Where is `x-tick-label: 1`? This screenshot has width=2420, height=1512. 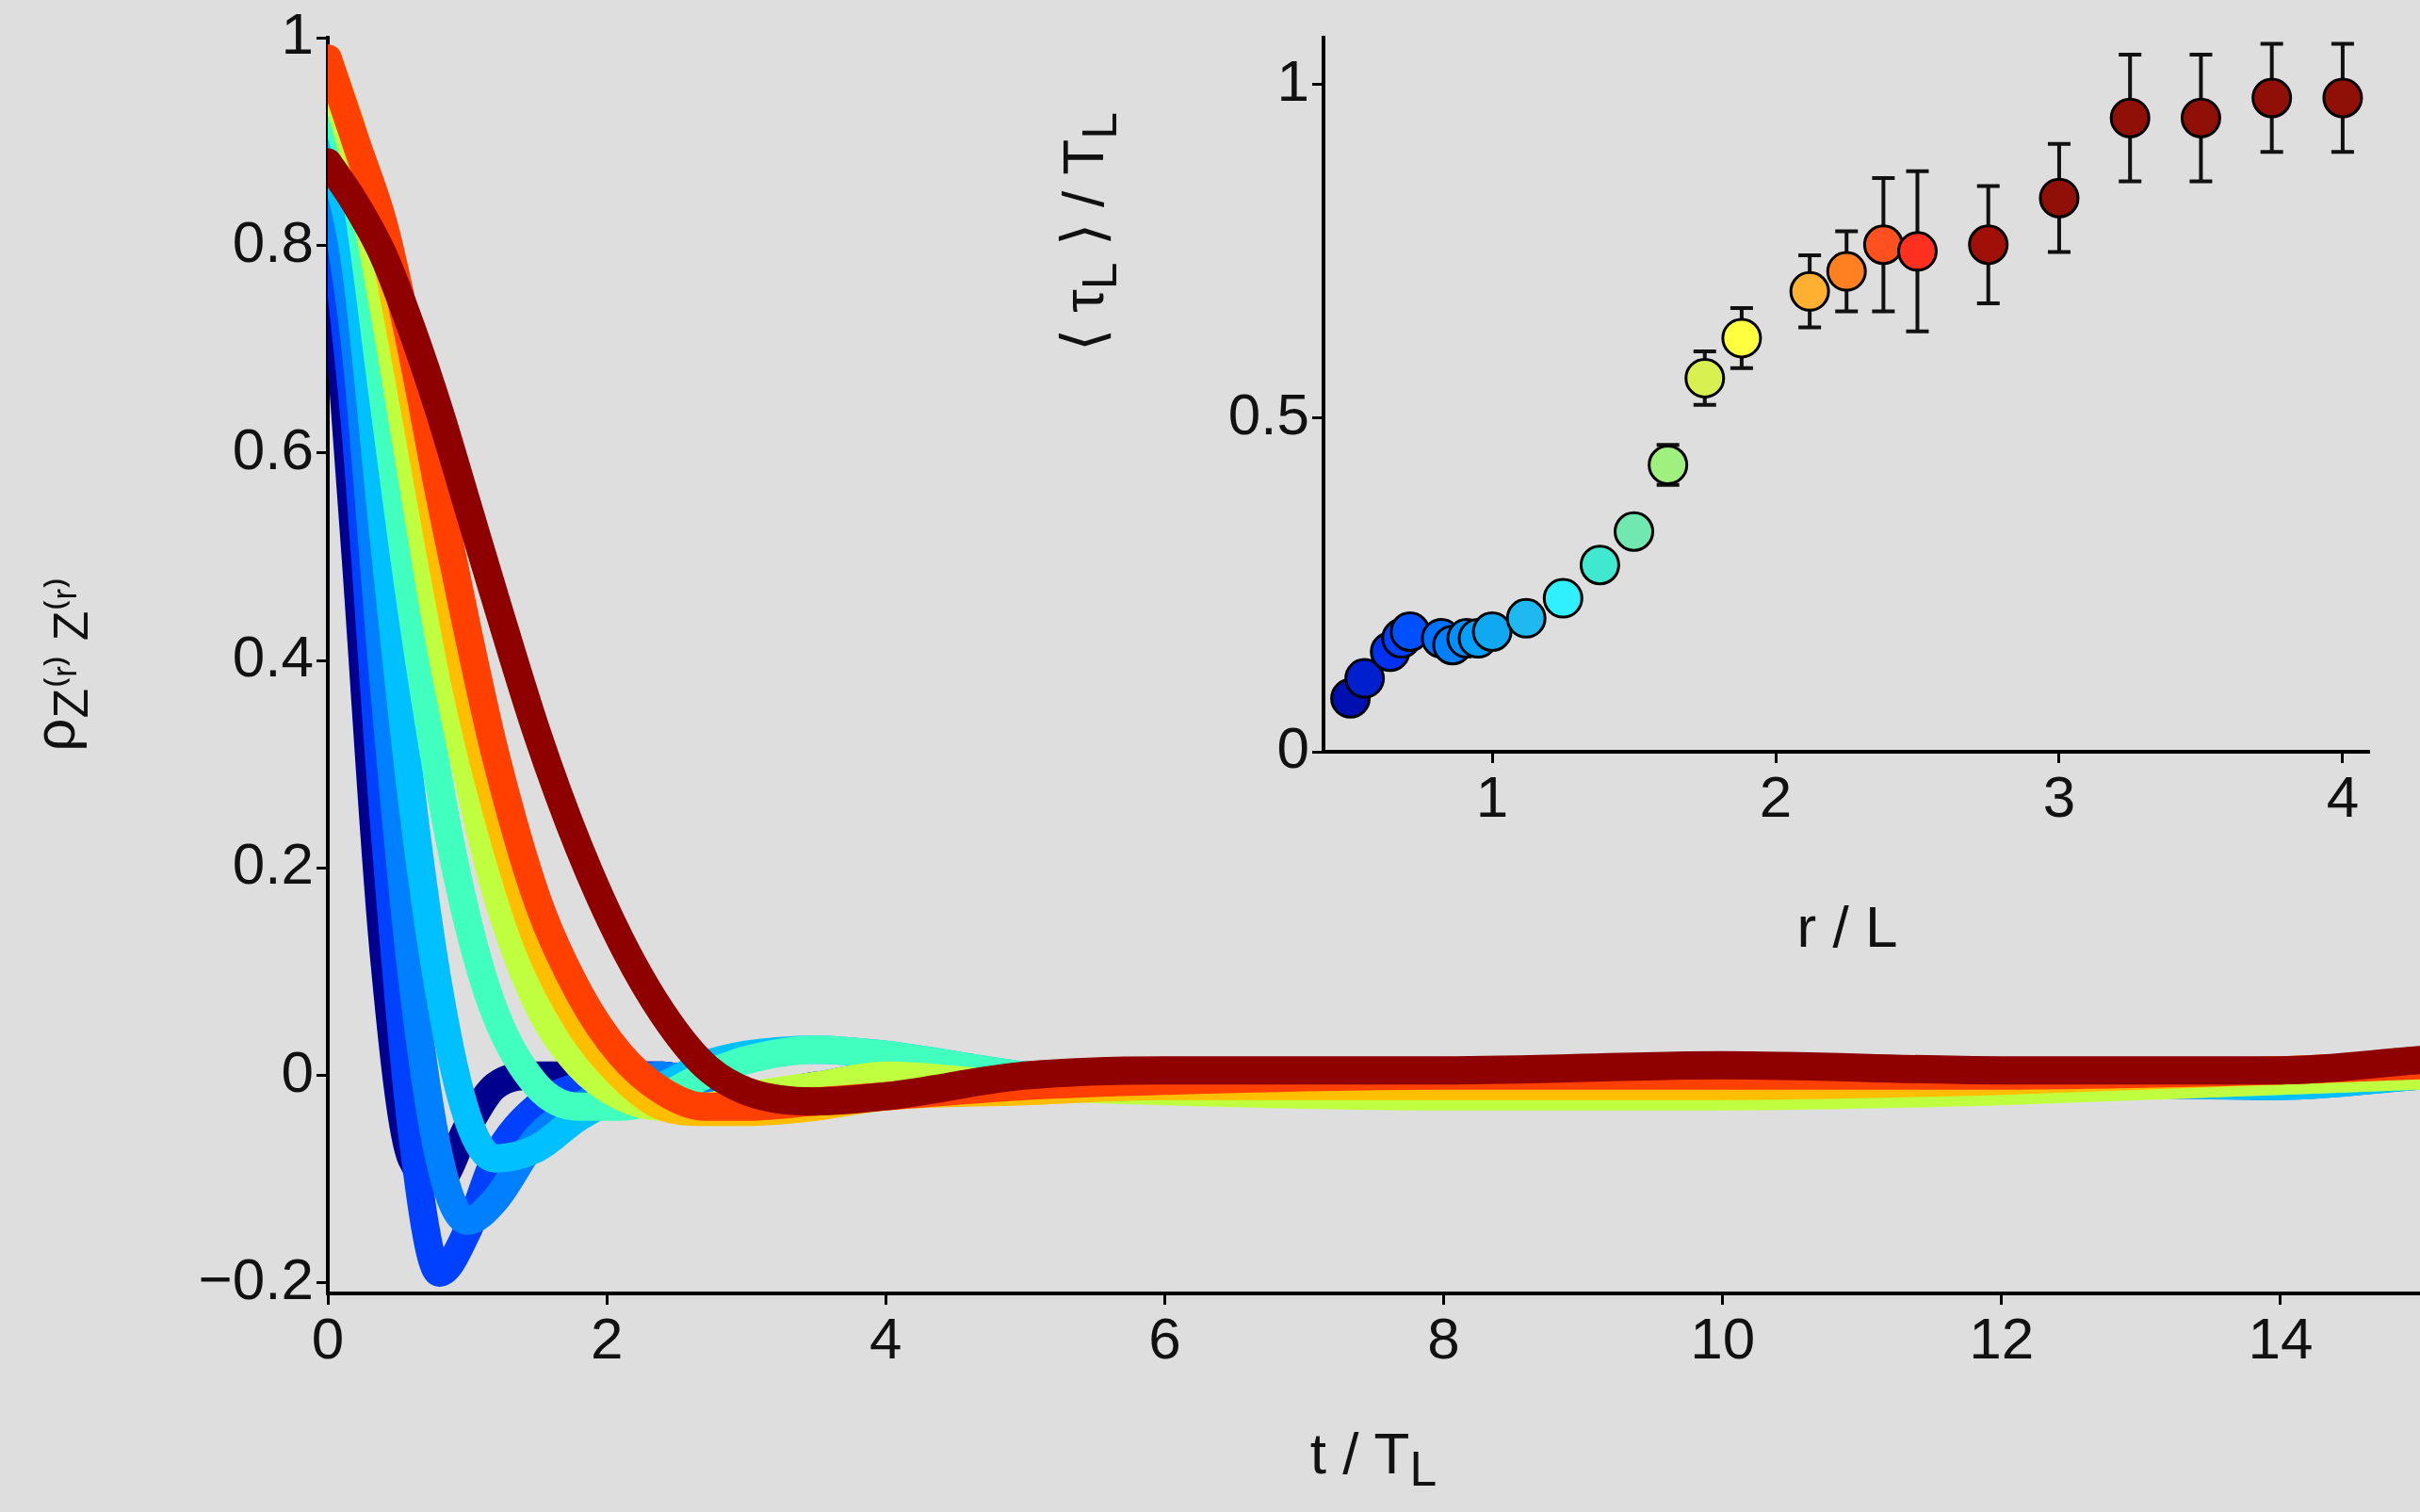 x-tick-label: 1 is located at coordinates (1492, 797).